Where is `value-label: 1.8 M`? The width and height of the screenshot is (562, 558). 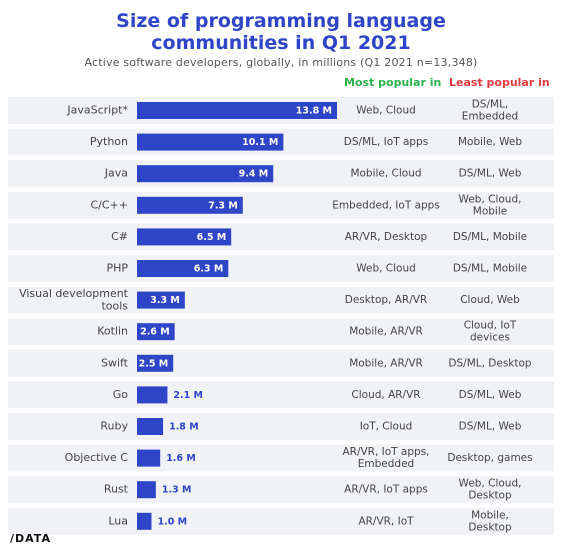 value-label: 1.8 M is located at coordinates (184, 426).